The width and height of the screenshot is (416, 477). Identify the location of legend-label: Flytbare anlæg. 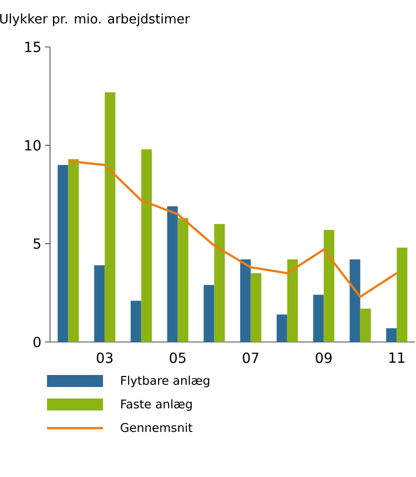
(165, 382).